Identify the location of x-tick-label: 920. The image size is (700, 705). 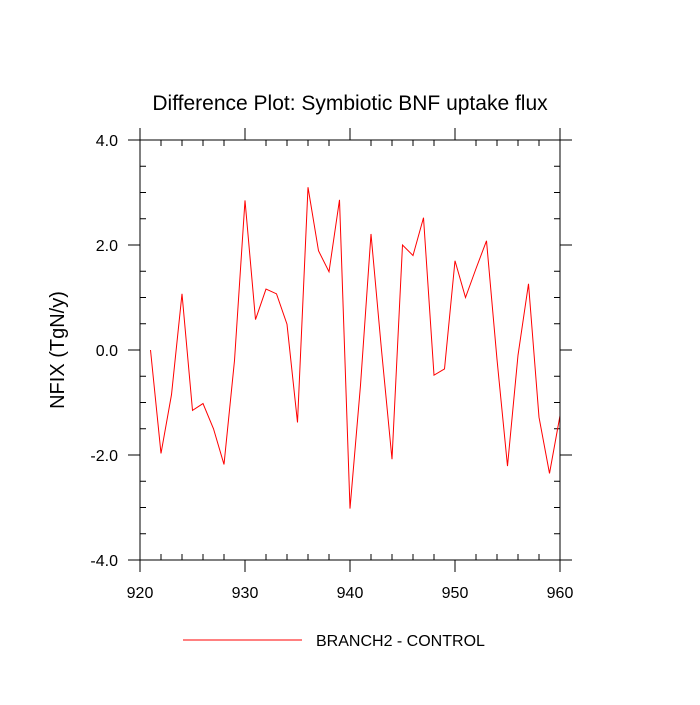
(140, 593).